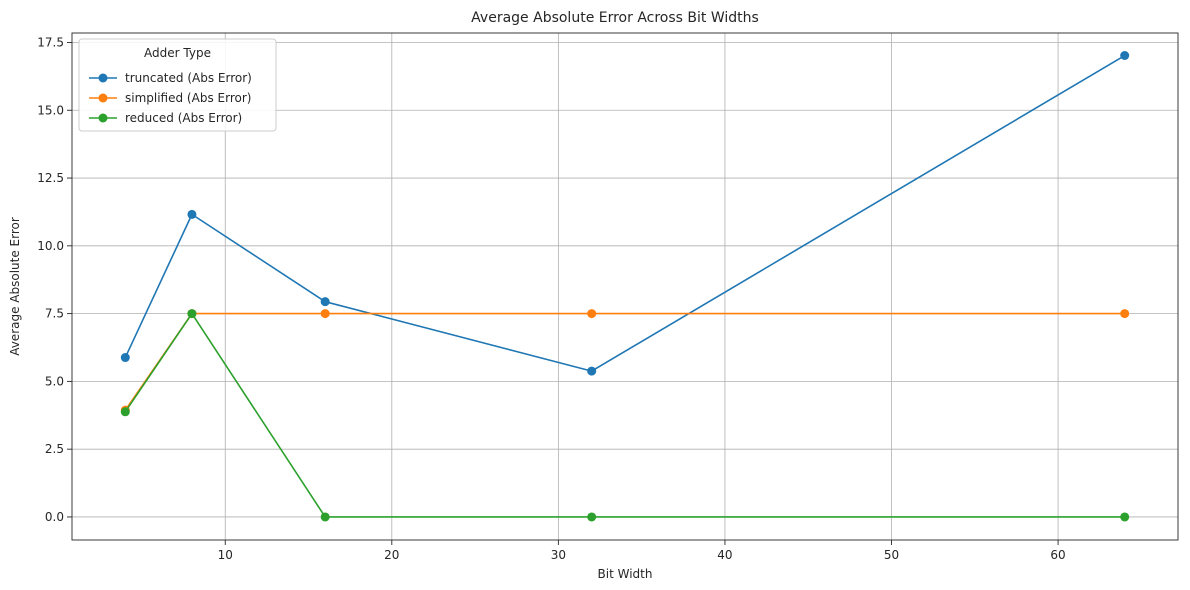 The width and height of the screenshot is (1190, 590). Describe the element at coordinates (615, 18) in the screenshot. I see `chart-title: Average Absolute Error Across Bit Widths` at that location.